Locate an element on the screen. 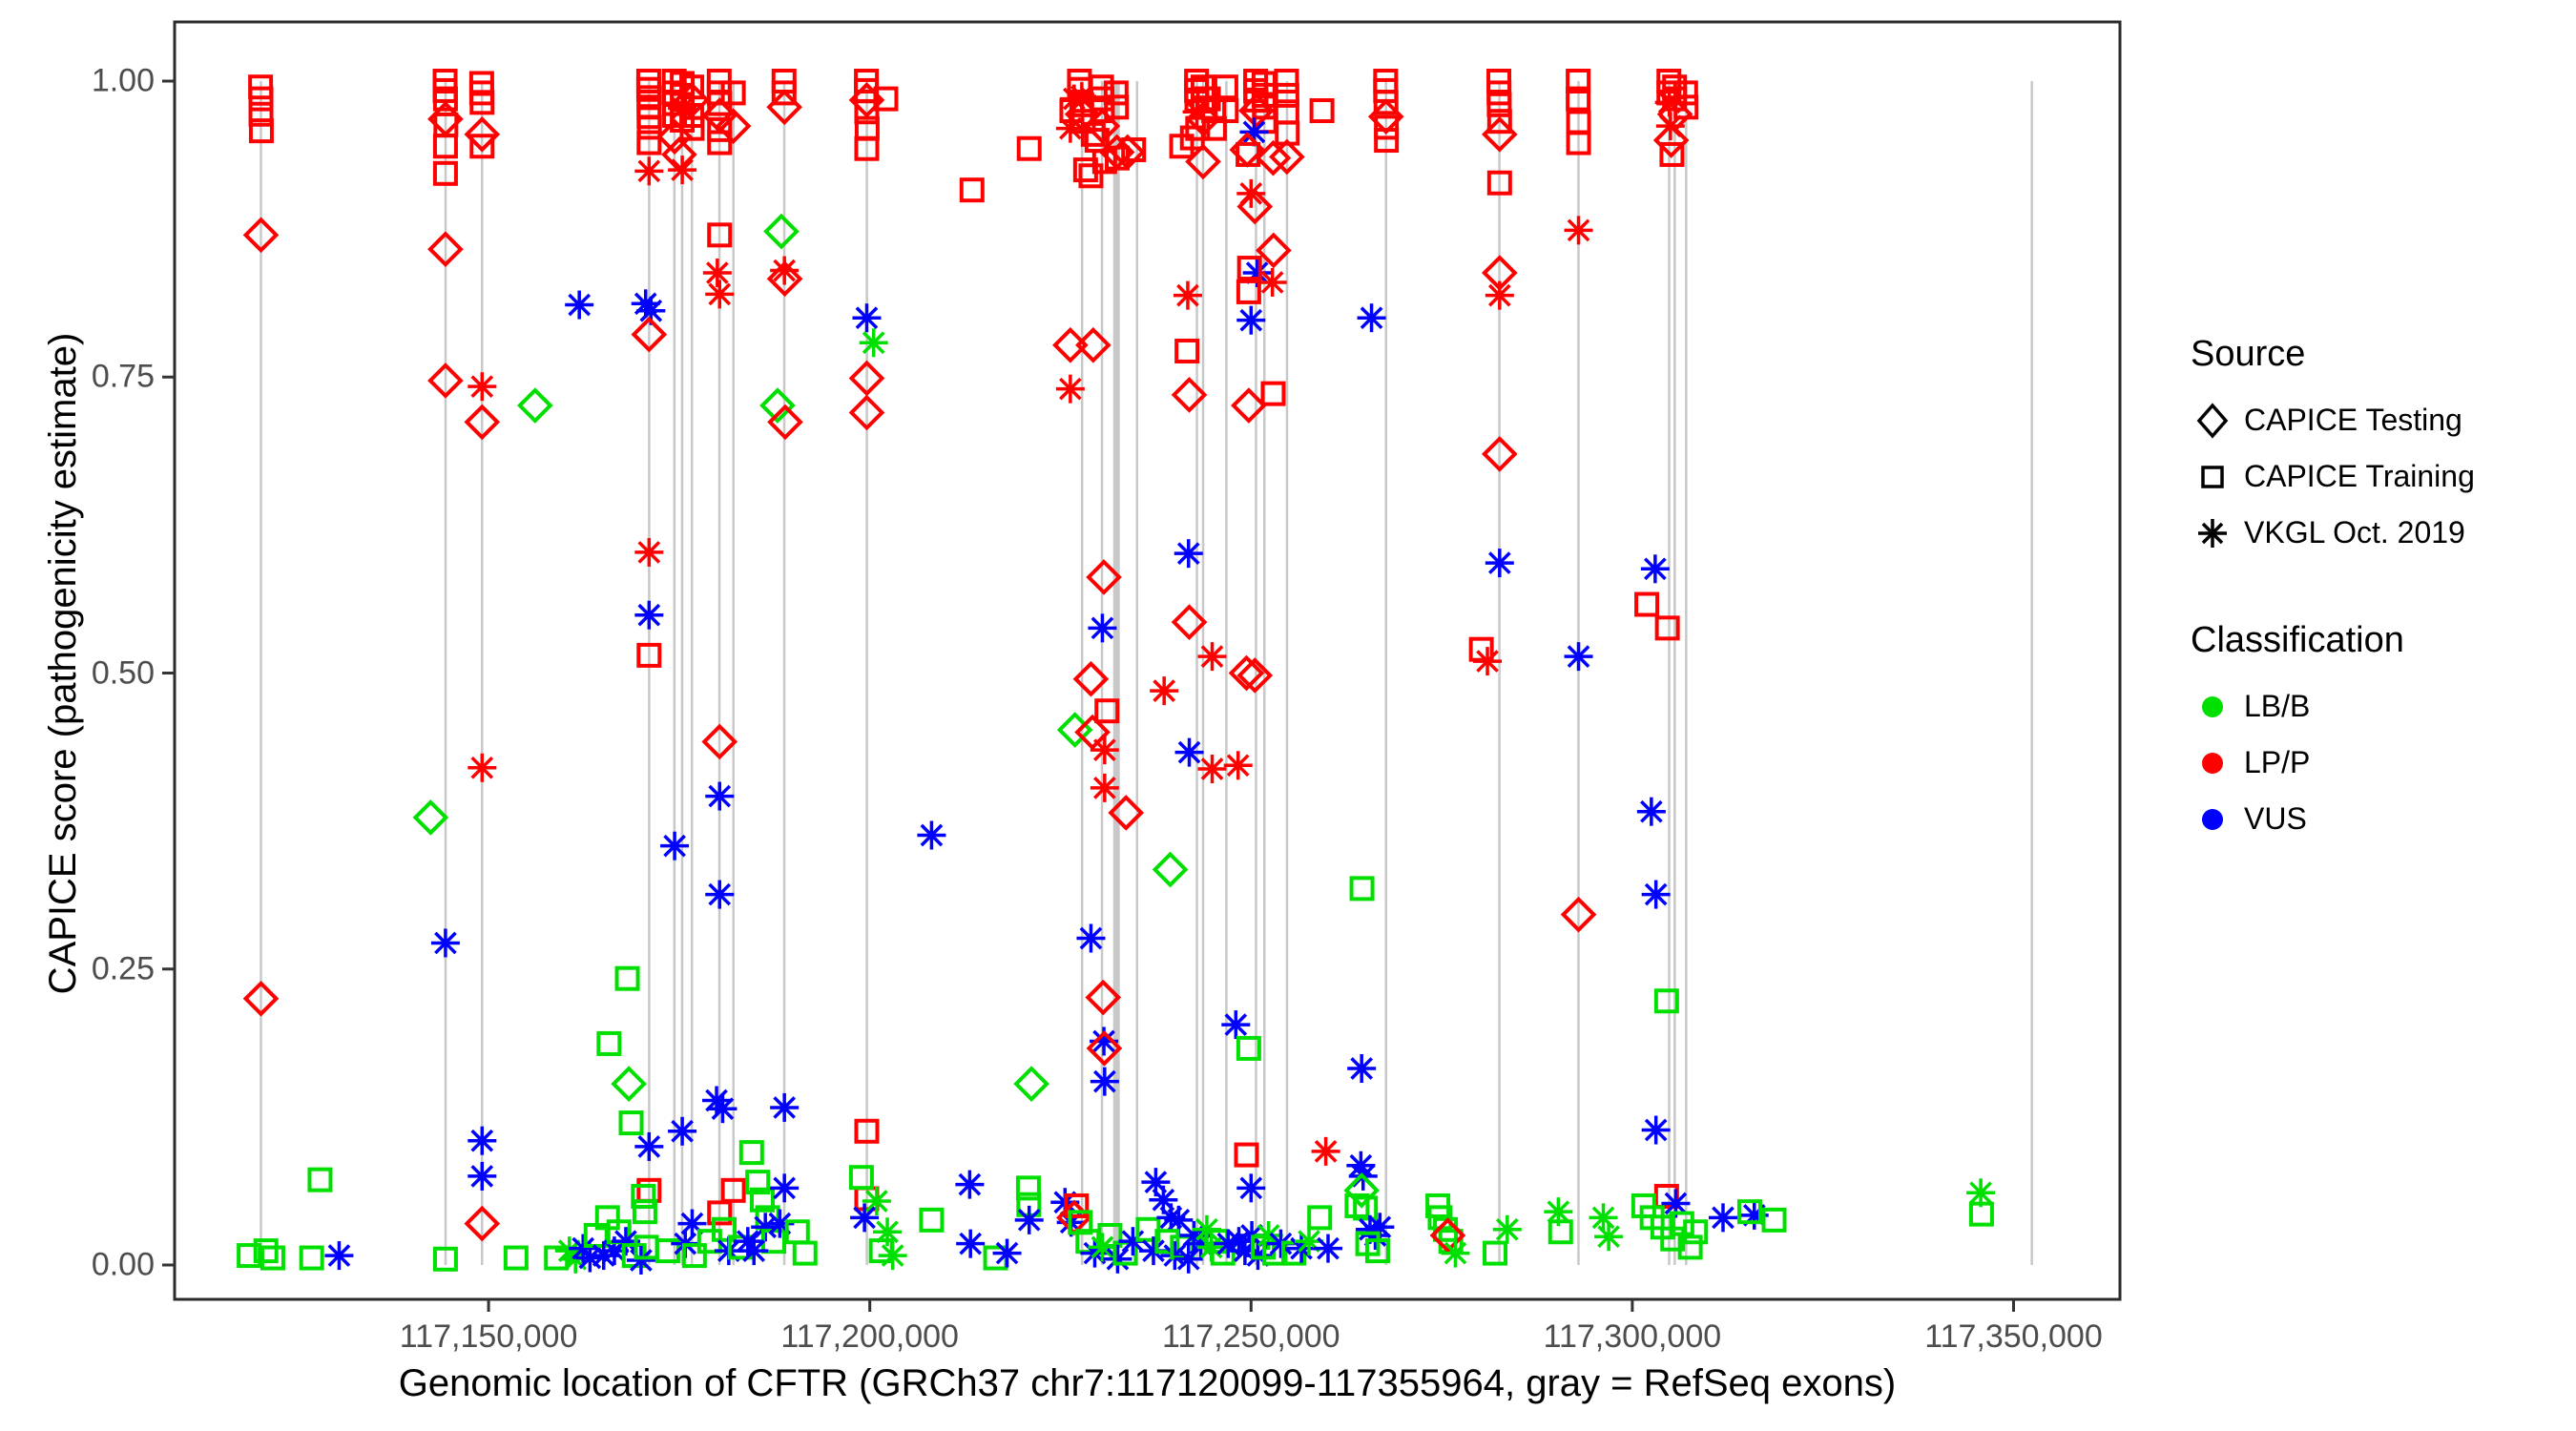  legend: Source CAPICE Testing CAPICE Training is located at coordinates (2377, 590).